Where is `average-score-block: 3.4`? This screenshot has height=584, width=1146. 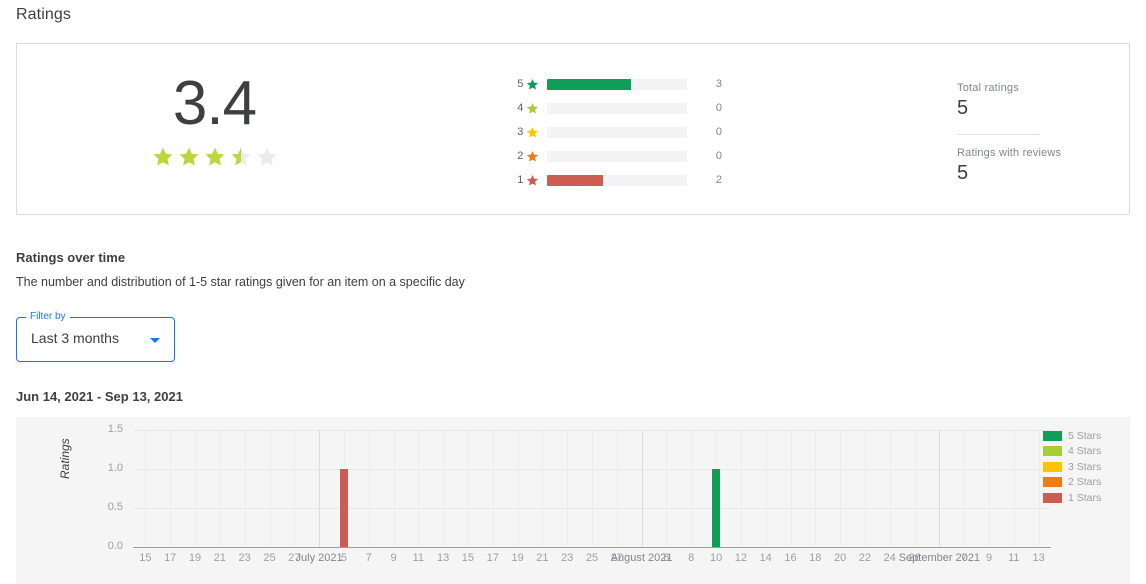 average-score-block: 3.4 is located at coordinates (214, 117).